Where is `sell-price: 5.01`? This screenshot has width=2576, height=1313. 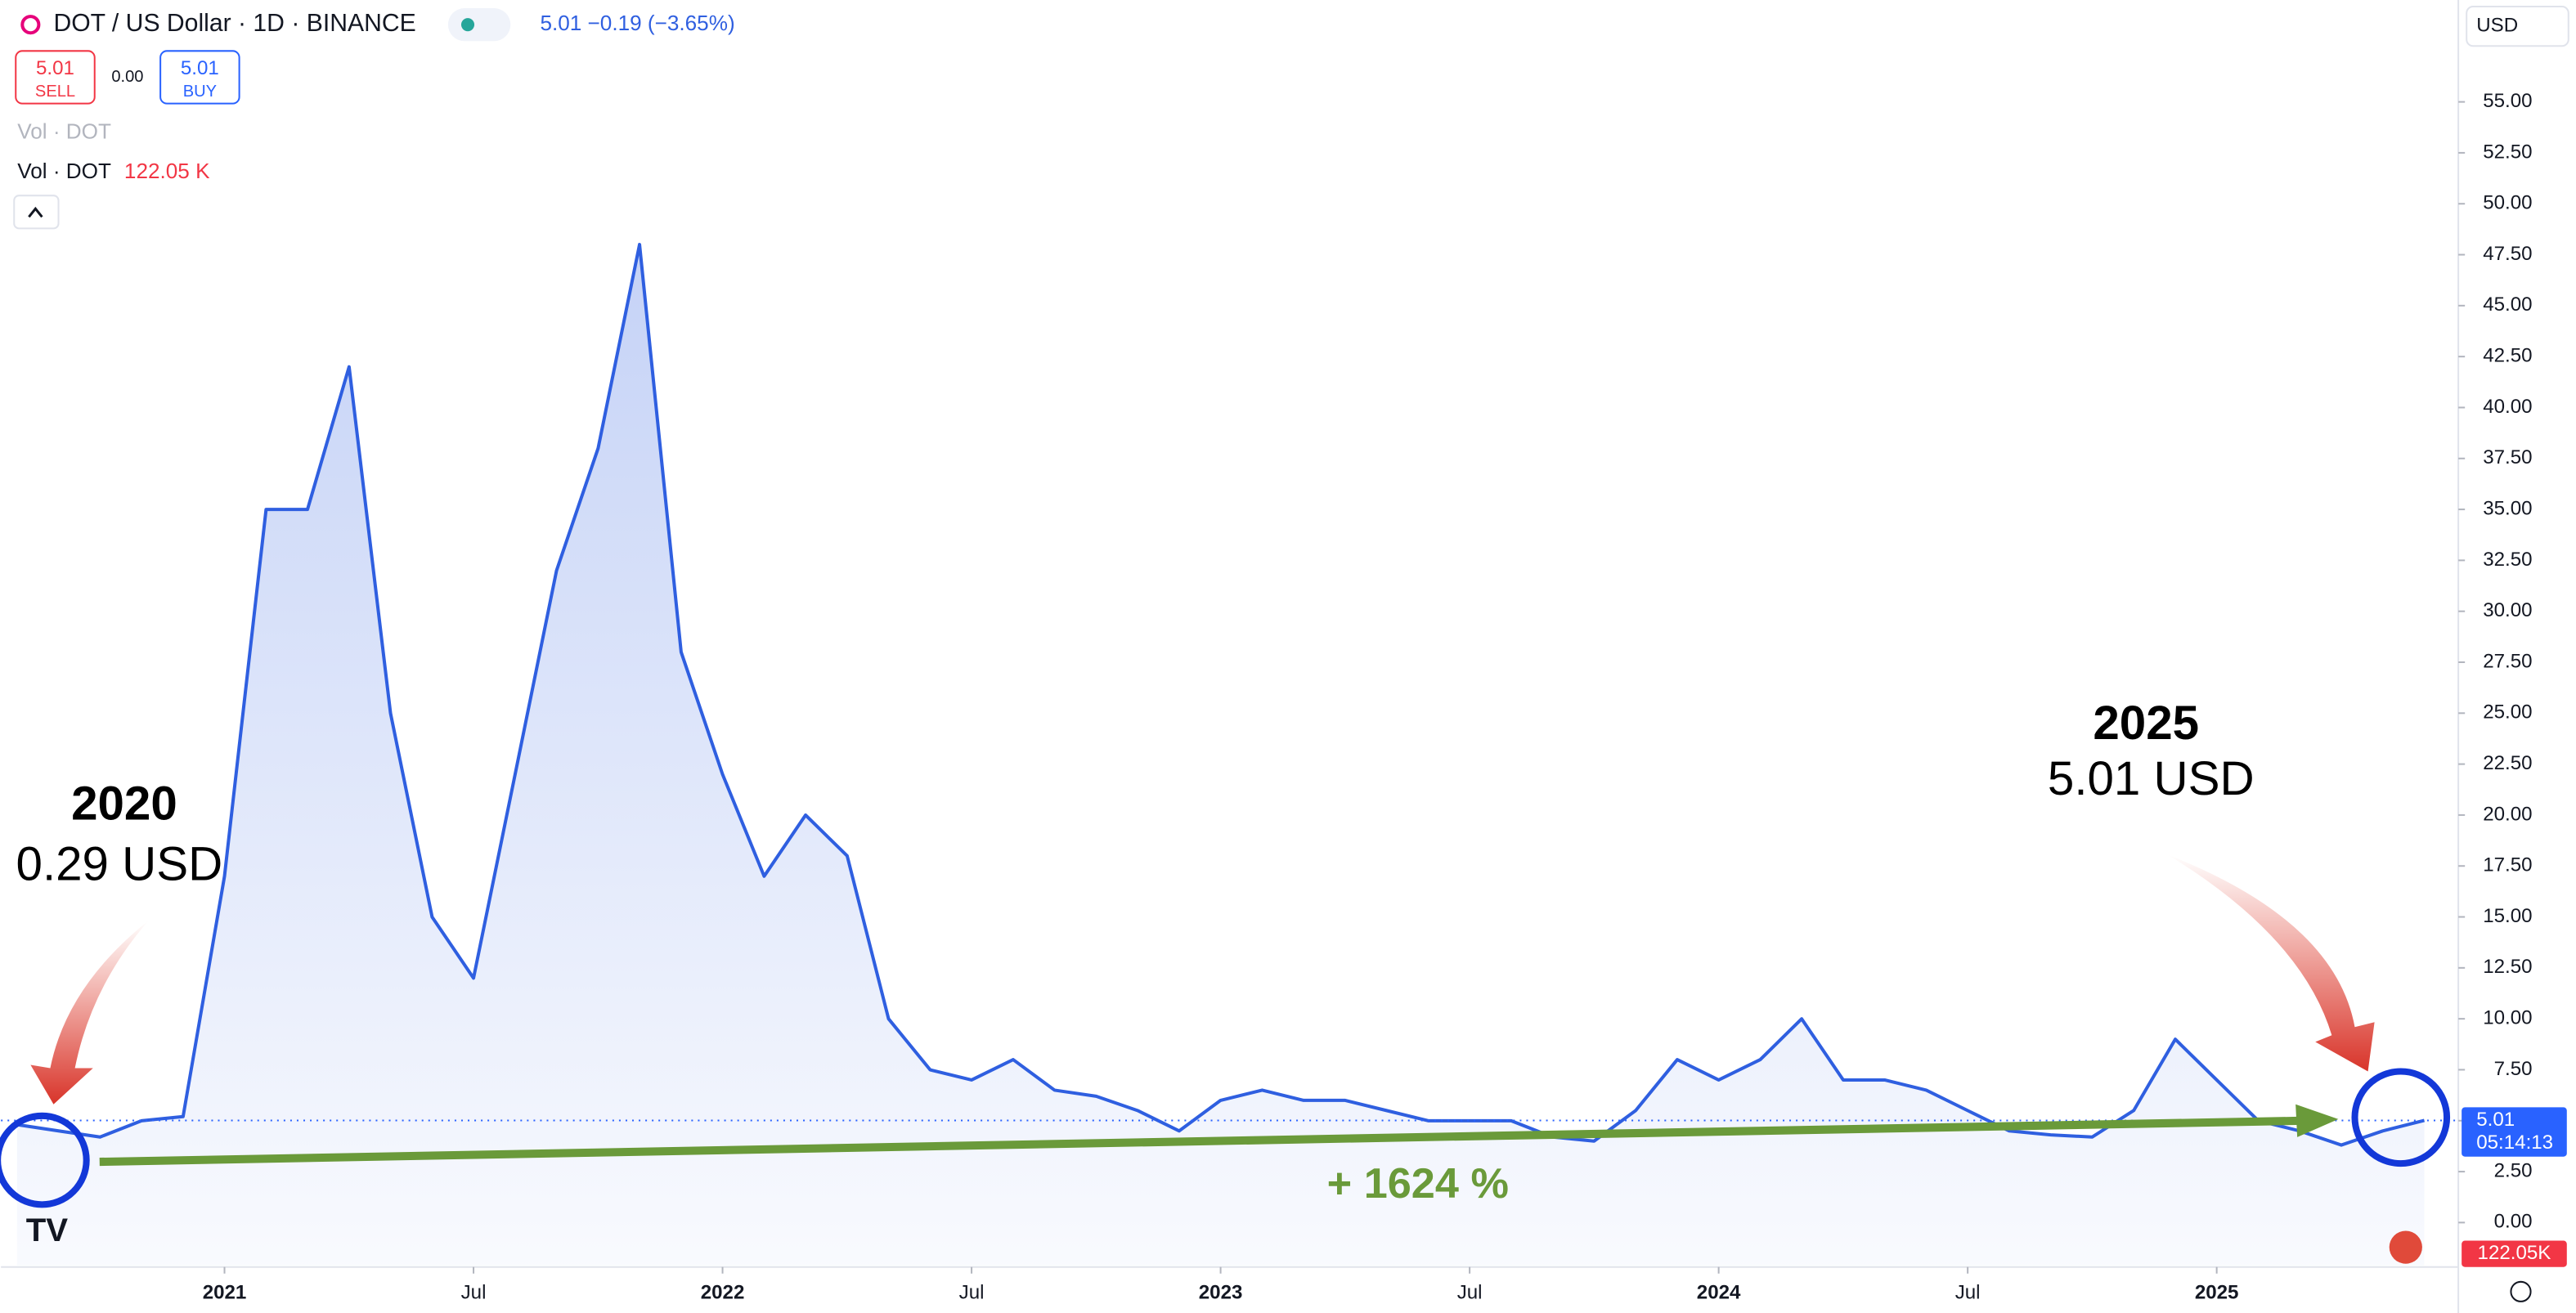 sell-price: 5.01 is located at coordinates (55, 68).